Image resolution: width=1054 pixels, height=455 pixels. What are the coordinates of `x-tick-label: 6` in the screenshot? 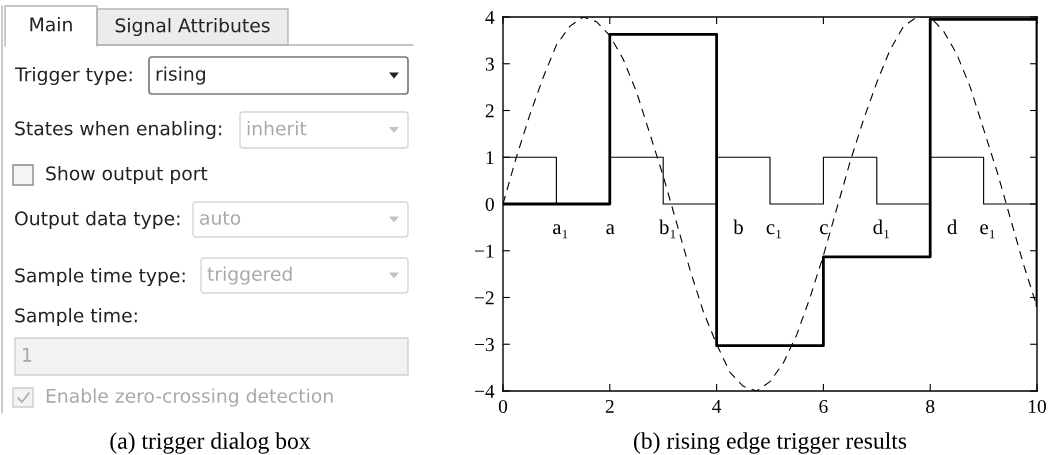 It's located at (823, 406).